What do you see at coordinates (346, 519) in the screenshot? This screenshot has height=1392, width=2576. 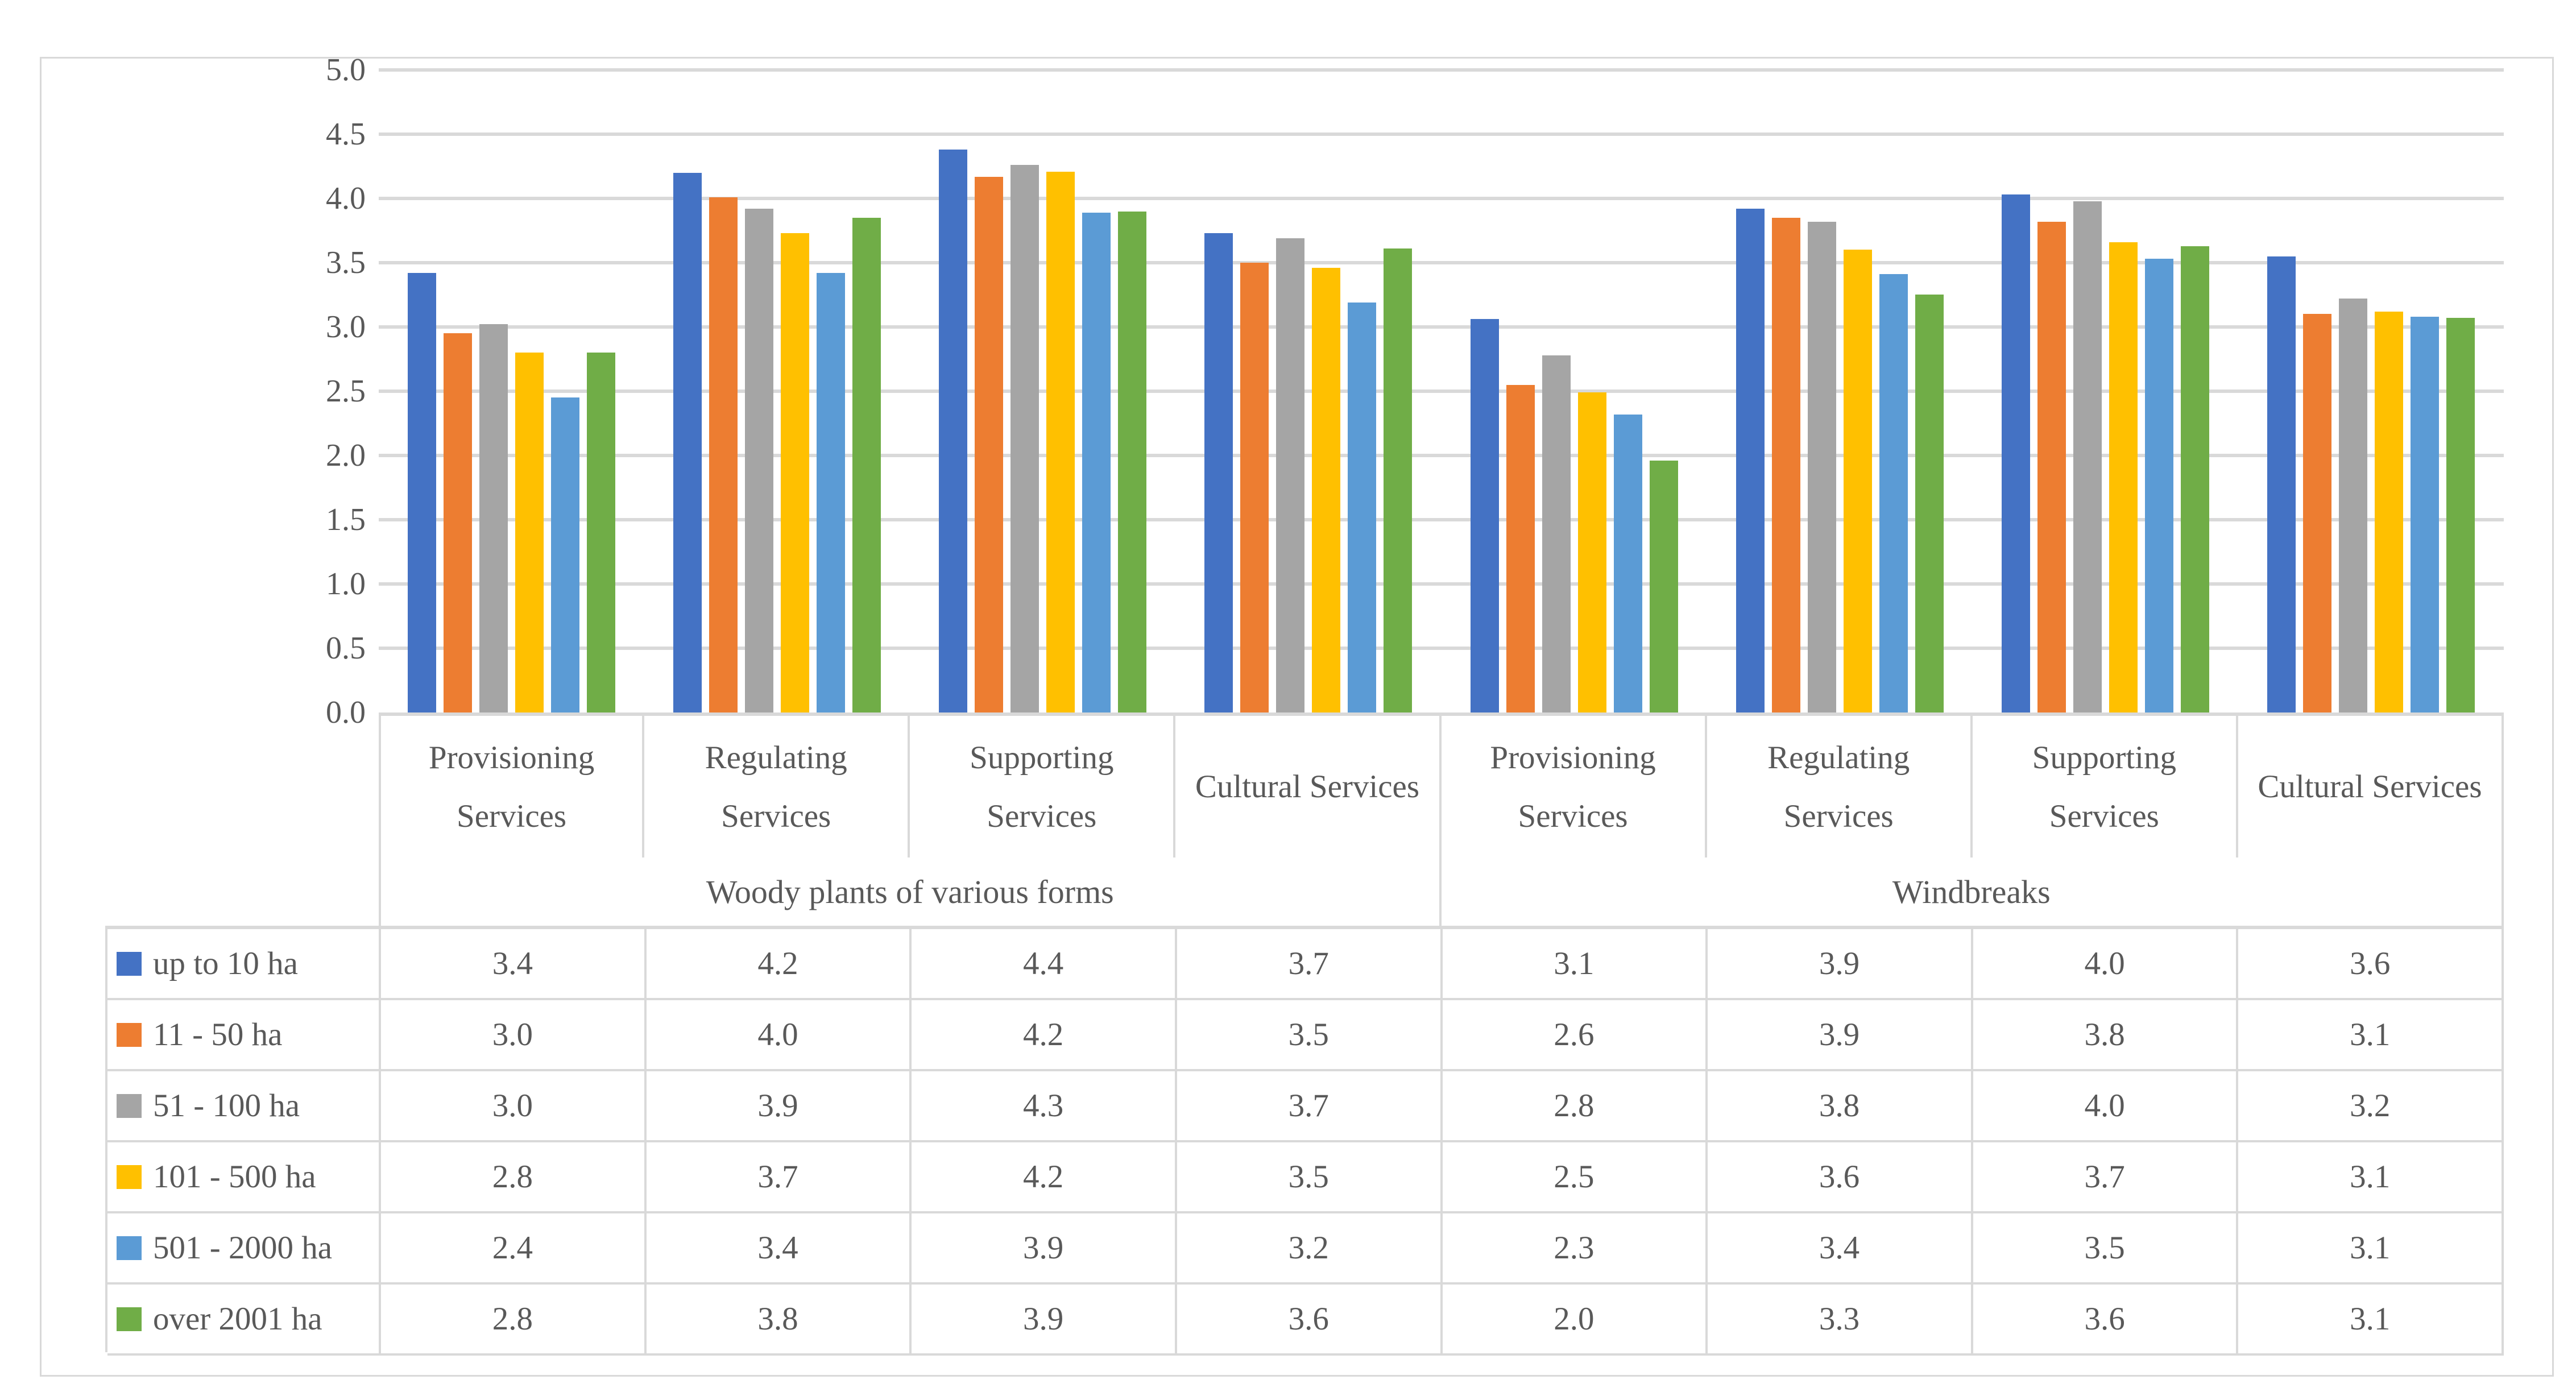 I see `y-axis-tick-label: 1.5` at bounding box center [346, 519].